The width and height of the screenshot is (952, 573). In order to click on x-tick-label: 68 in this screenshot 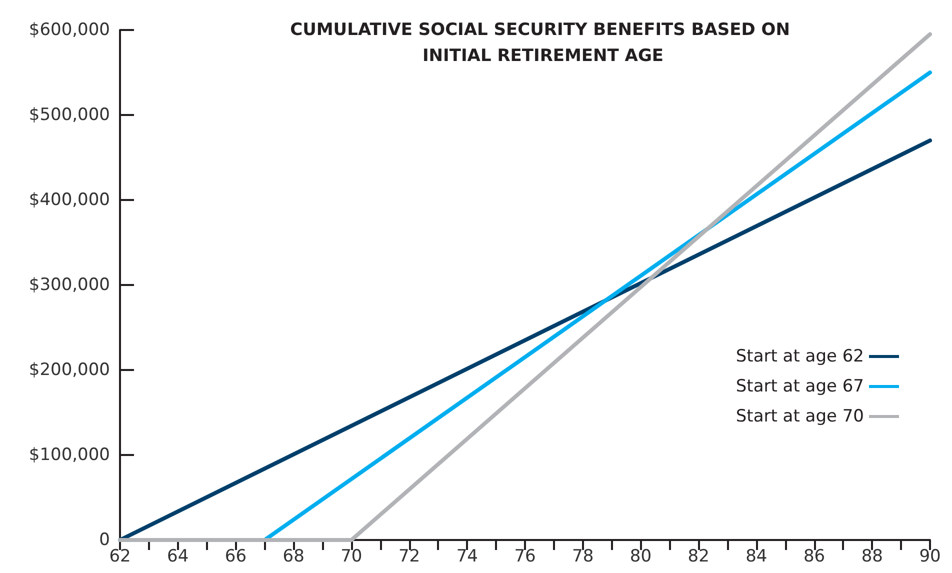, I will do `click(293, 556)`.